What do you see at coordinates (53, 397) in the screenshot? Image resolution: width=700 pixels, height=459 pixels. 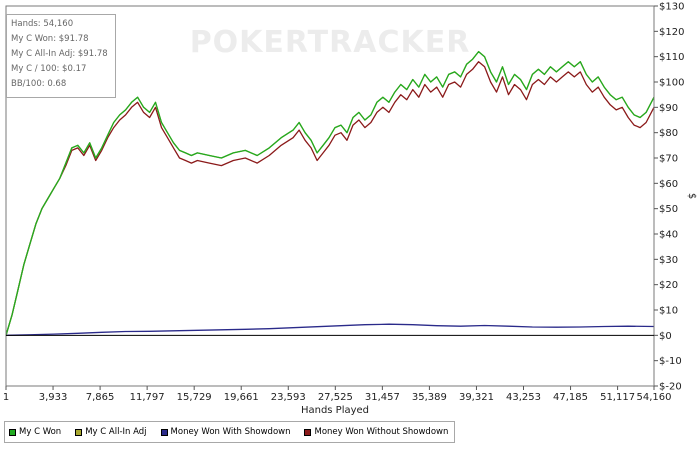 I see `x-tick-label: 3,933` at bounding box center [53, 397].